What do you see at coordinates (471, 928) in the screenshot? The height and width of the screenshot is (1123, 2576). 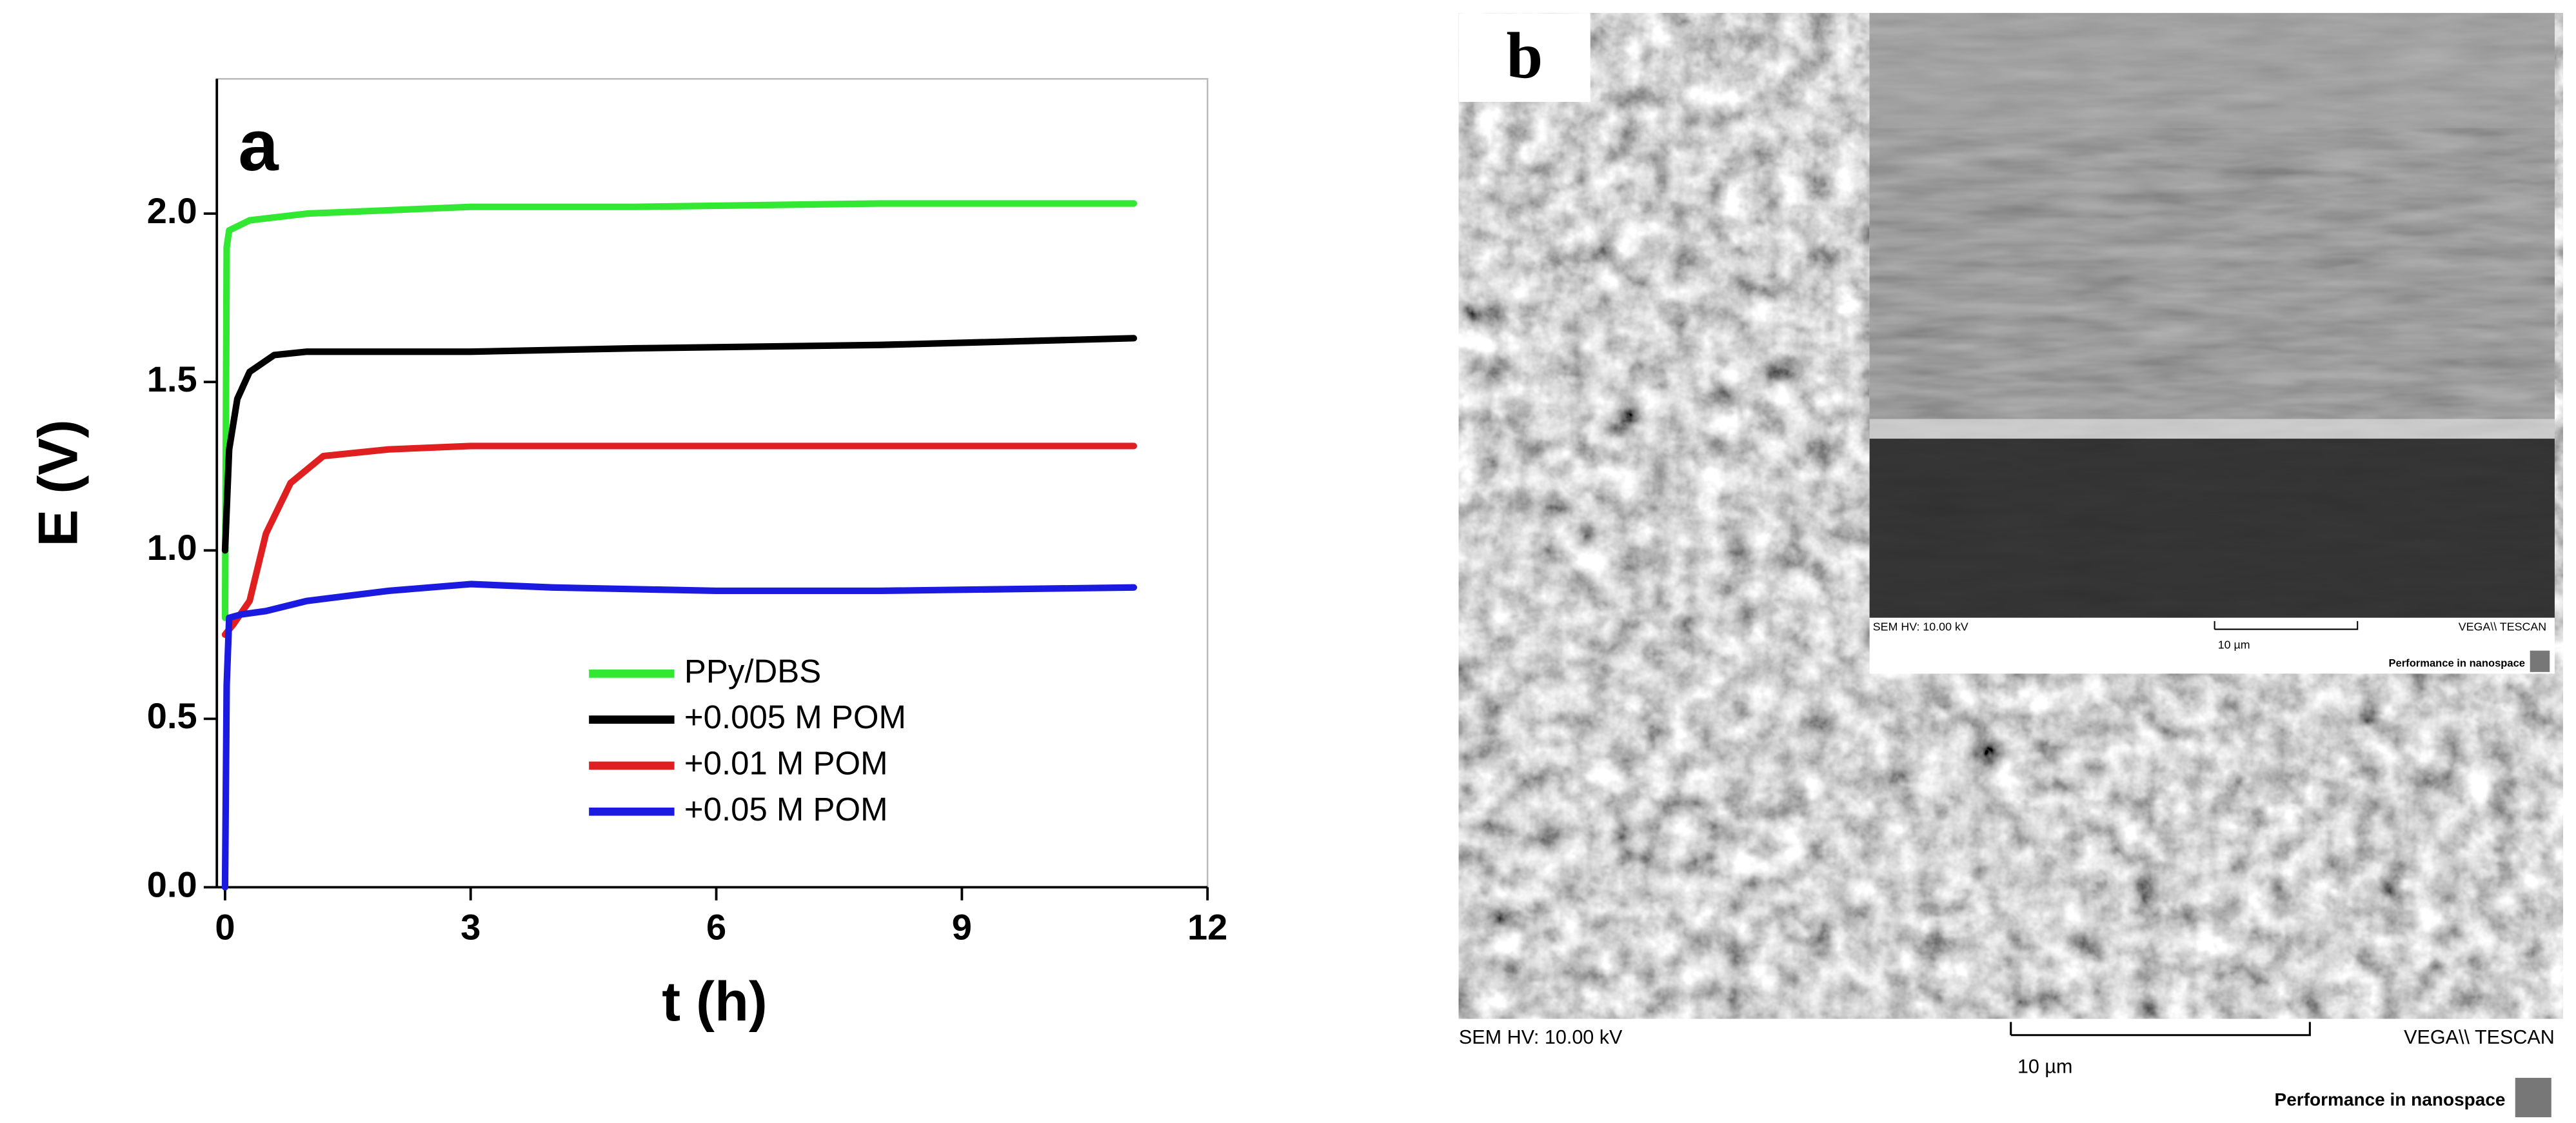 I see `x-tick-label: 3` at bounding box center [471, 928].